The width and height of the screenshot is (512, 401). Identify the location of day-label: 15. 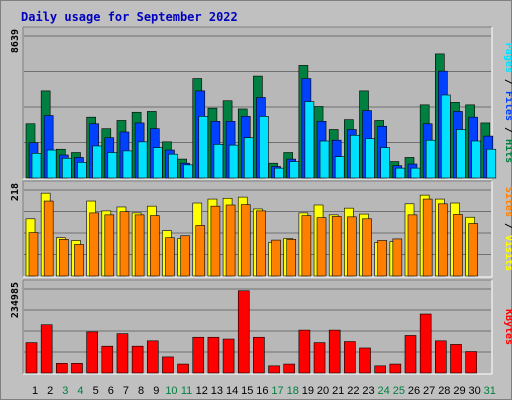
(247, 391).